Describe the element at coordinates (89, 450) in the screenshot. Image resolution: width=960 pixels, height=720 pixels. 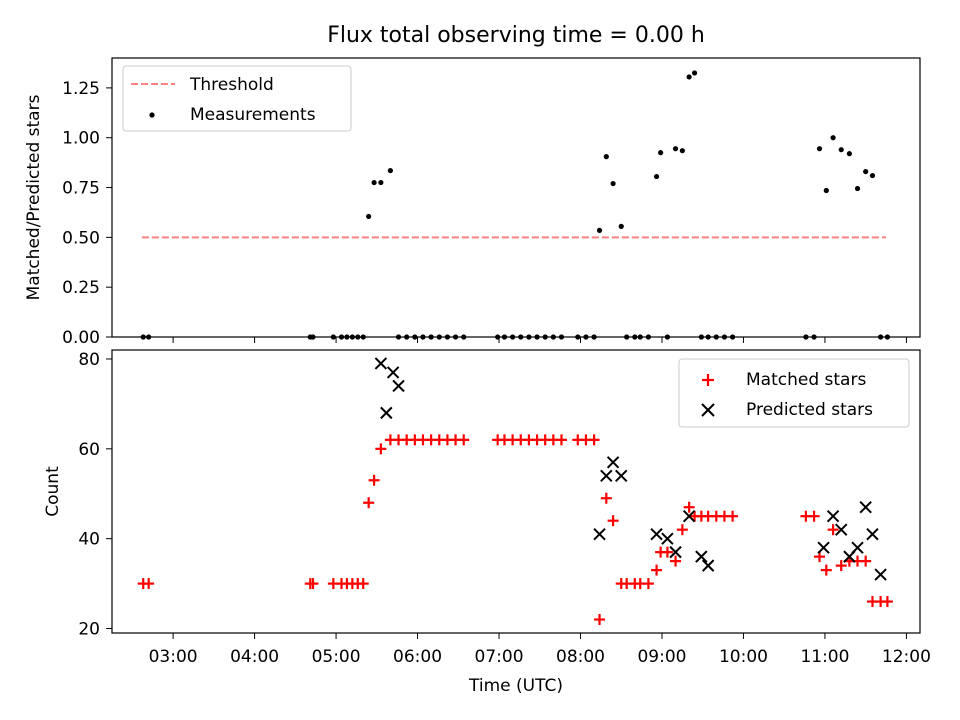
I see `bottom-y-tick-label: 60` at that location.